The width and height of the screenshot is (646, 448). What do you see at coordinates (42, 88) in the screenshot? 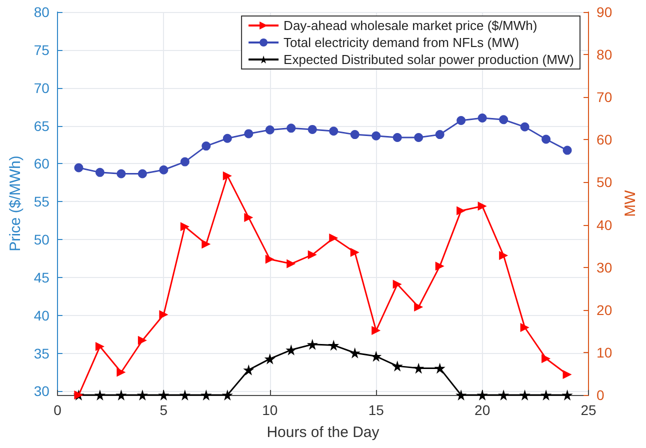
I see `y-tick-label: 70` at bounding box center [42, 88].